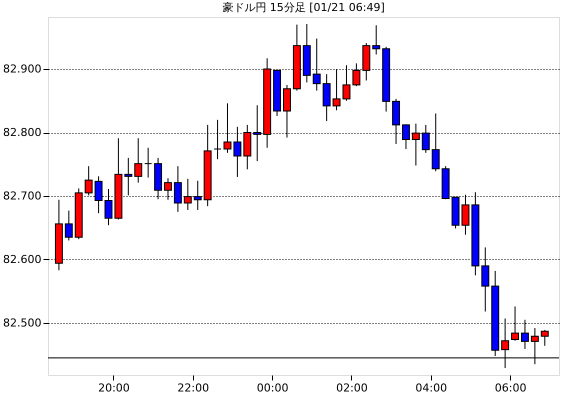  What do you see at coordinates (22, 196) in the screenshot?
I see `y-tick-label: 82.700` at bounding box center [22, 196].